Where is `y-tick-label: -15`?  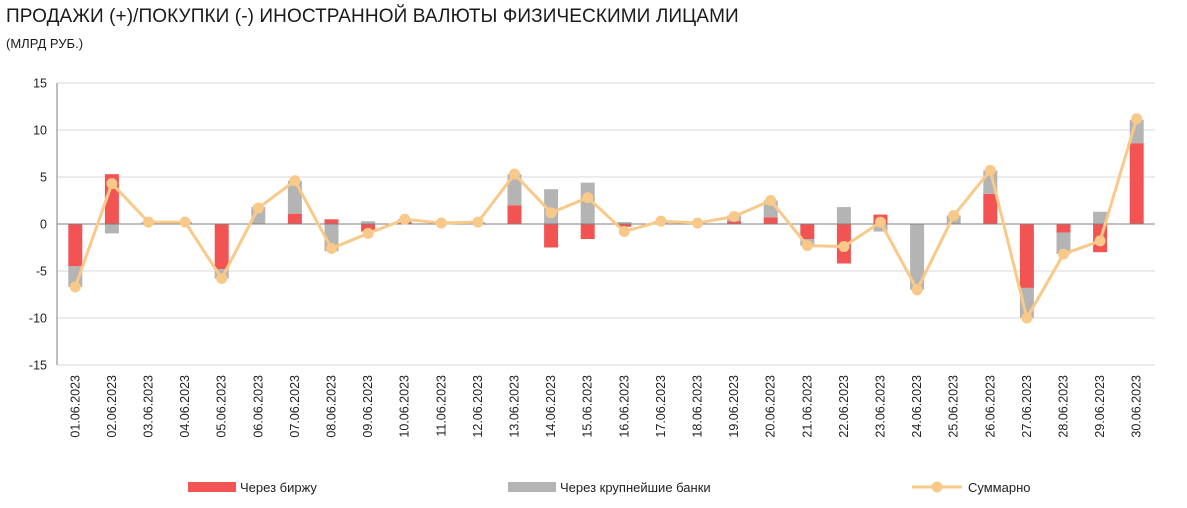 y-tick-label: -15 is located at coordinates (38, 366).